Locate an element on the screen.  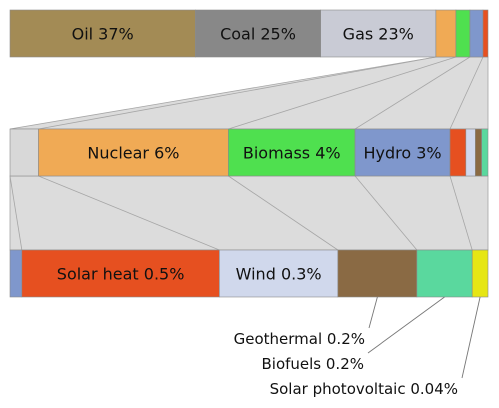
segment-label-coal-25: Coal 25% is located at coordinates (258, 34).